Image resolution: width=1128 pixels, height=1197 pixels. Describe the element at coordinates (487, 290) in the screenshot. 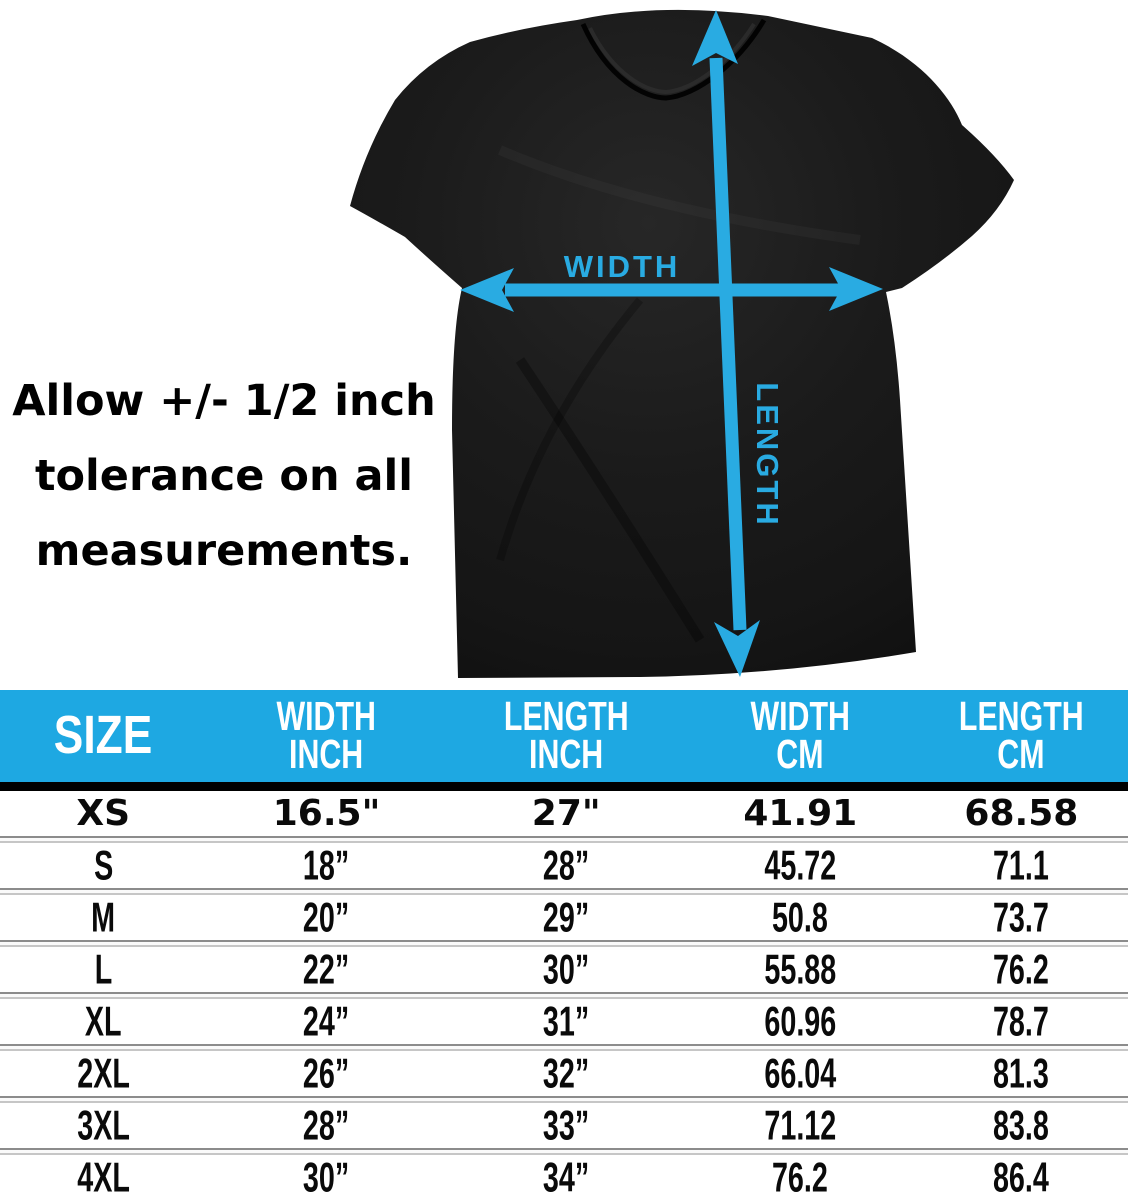

I see `width-arrowhead-left` at that location.